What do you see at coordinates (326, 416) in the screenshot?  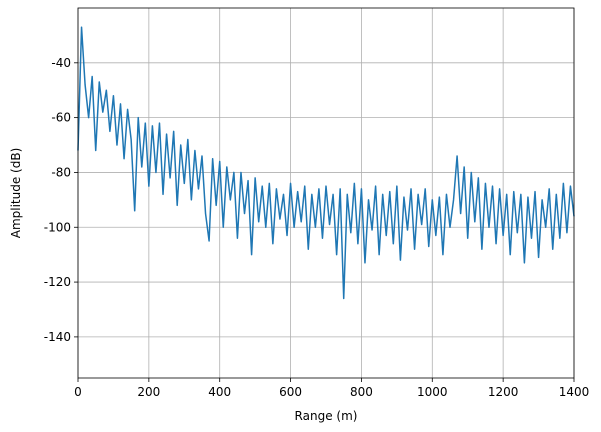 I see `x-axis-label: Range (m)` at bounding box center [326, 416].